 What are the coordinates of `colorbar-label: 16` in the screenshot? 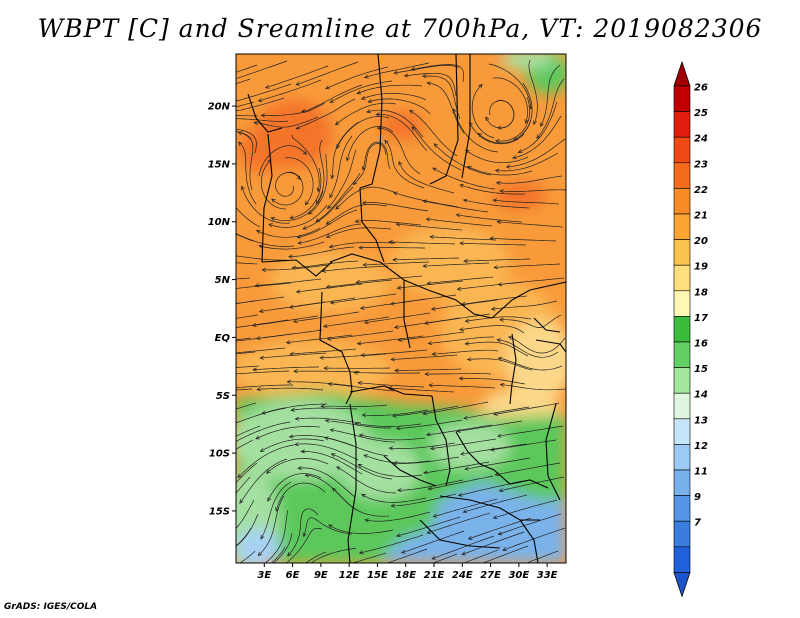 It's located at (701, 344).